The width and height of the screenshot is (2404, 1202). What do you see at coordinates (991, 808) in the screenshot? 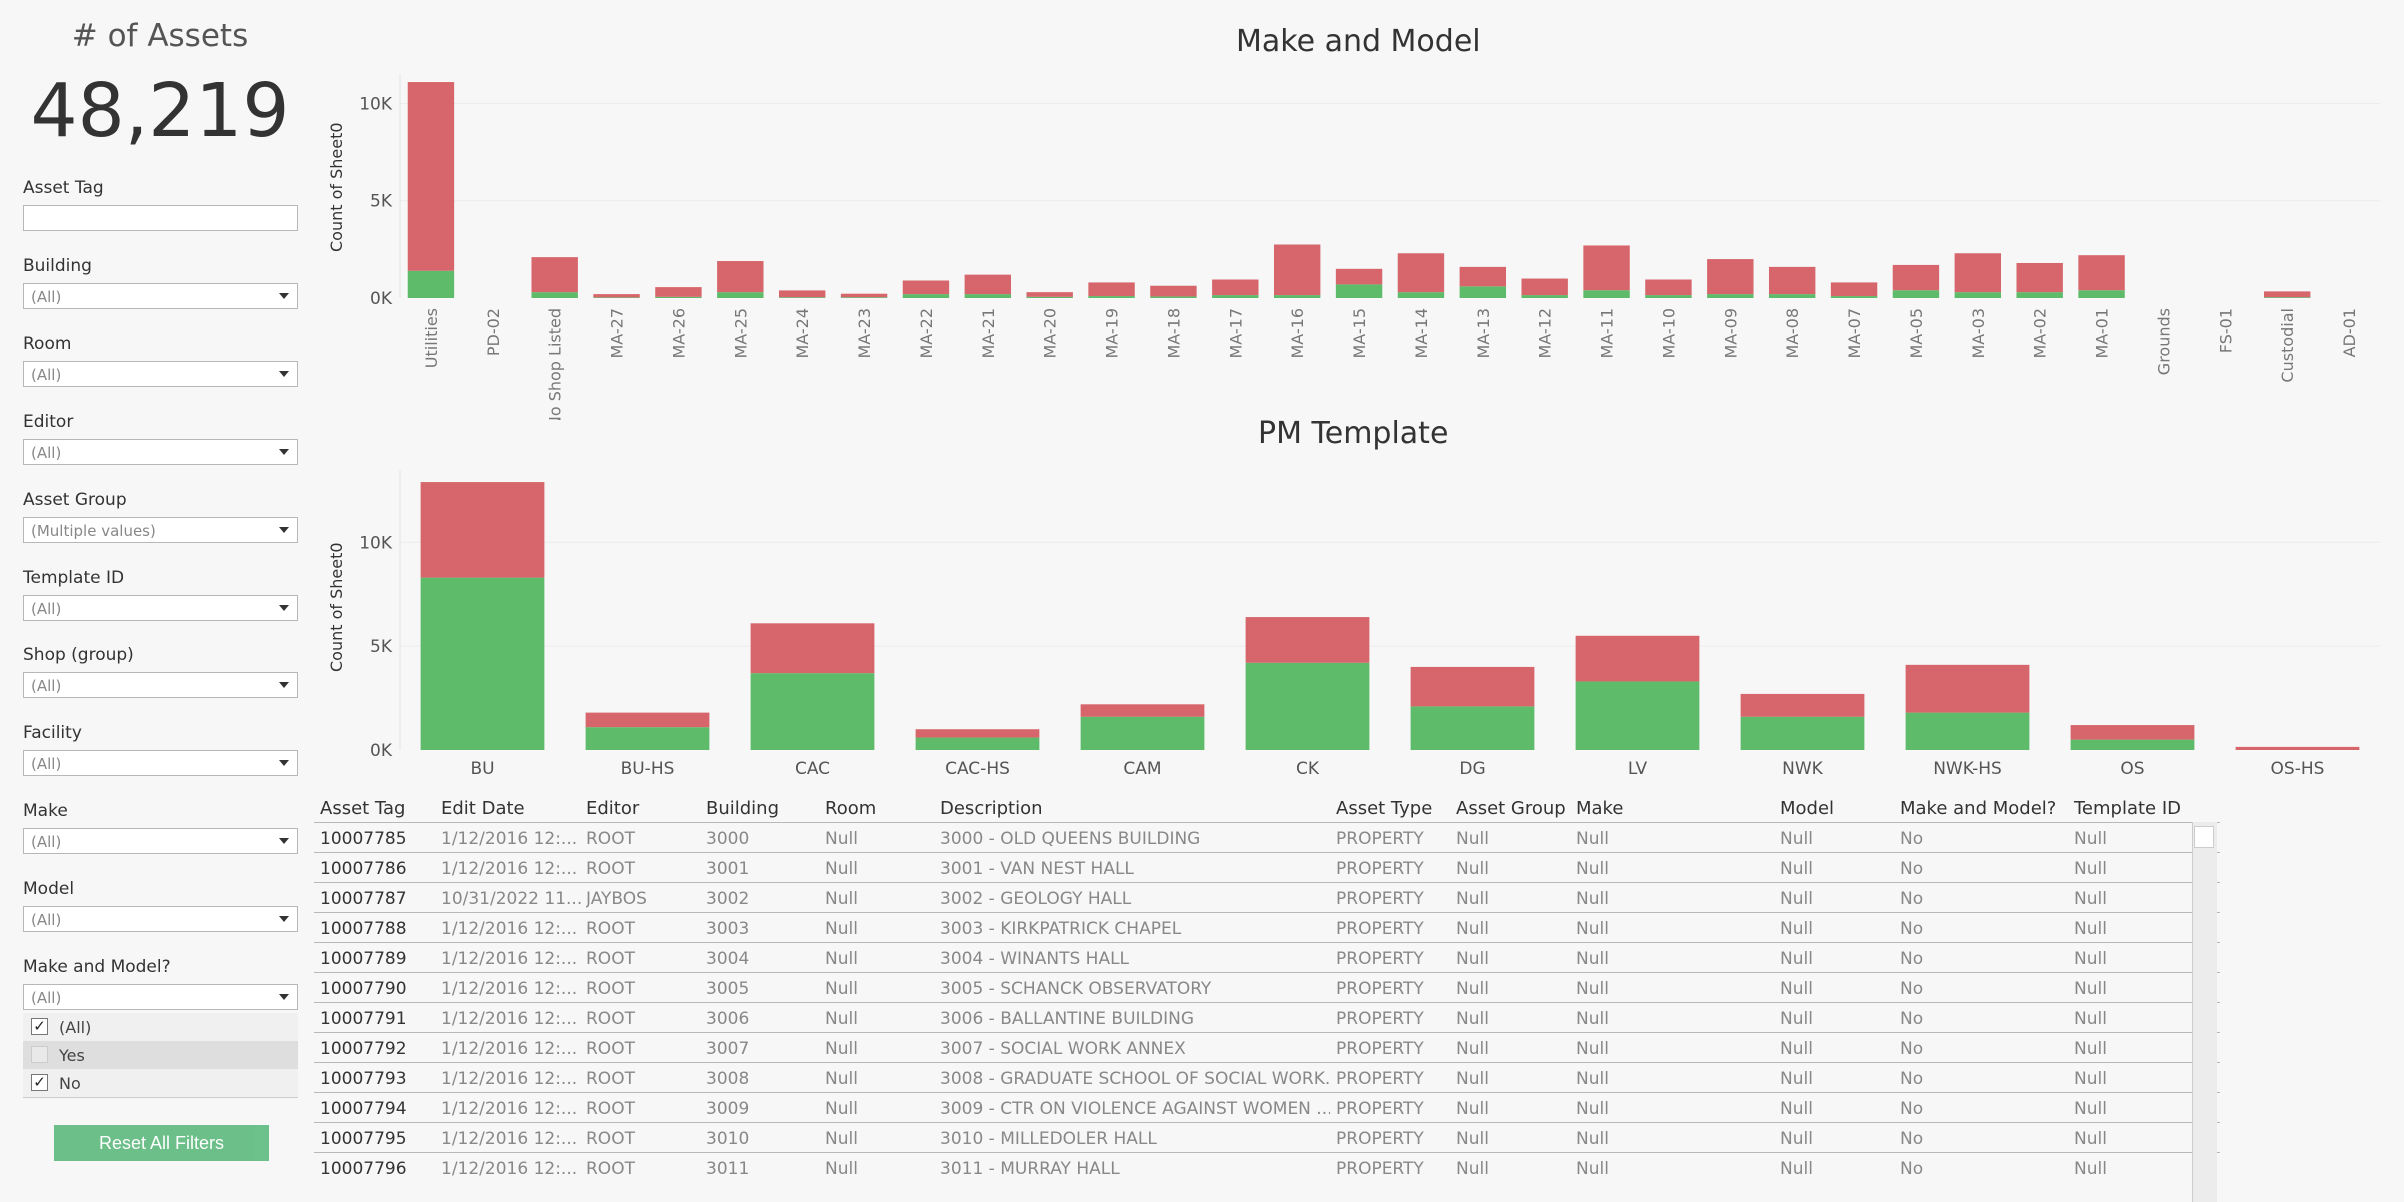
I see `column-header: Description` at bounding box center [991, 808].